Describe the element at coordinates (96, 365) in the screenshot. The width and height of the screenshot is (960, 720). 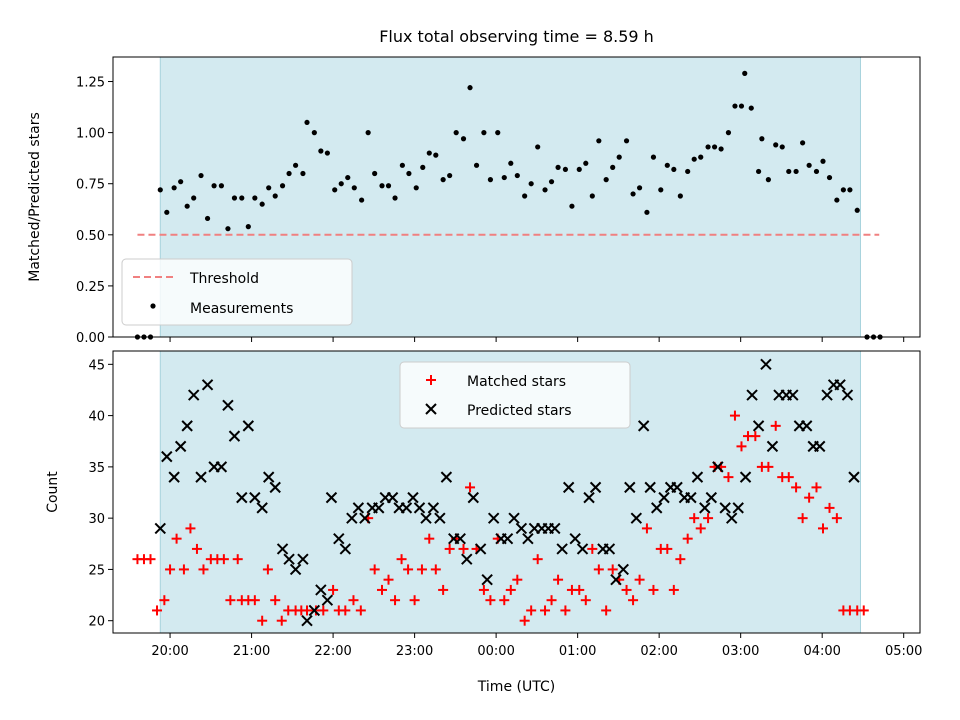
I see `y-tick-label: 45` at that location.